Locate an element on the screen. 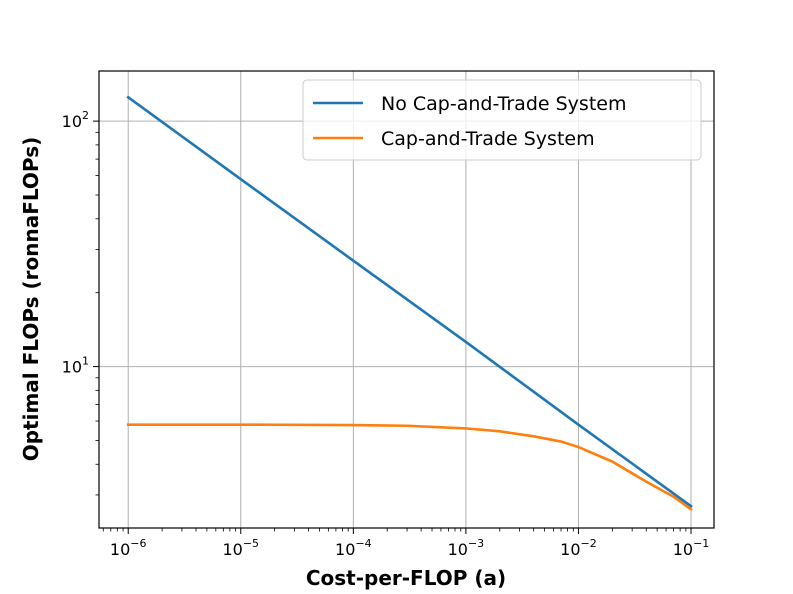 The image size is (793, 594). series-line-cap-and-trade is located at coordinates (409, 467).